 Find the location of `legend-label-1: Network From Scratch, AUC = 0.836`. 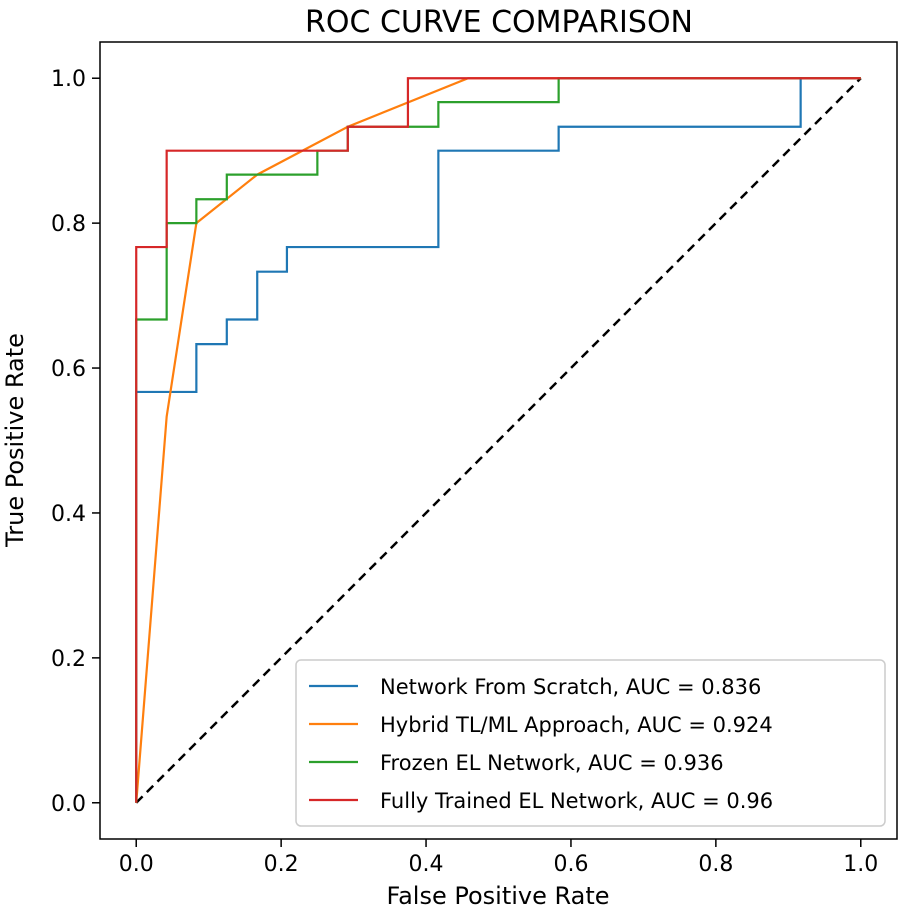

legend-label-1: Network From Scratch, AUC = 0.836 is located at coordinates (570, 687).